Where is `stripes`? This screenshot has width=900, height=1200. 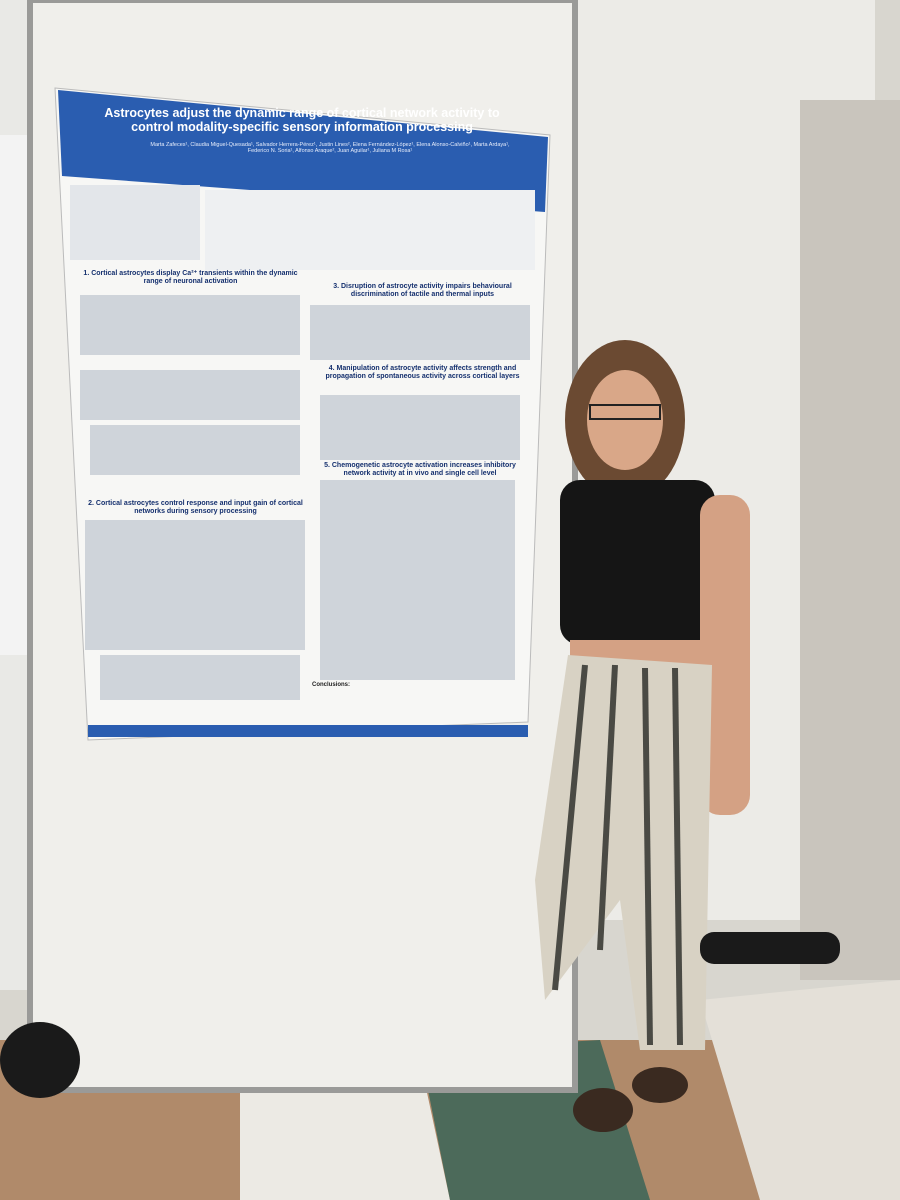
stripes is located at coordinates (617, 855).